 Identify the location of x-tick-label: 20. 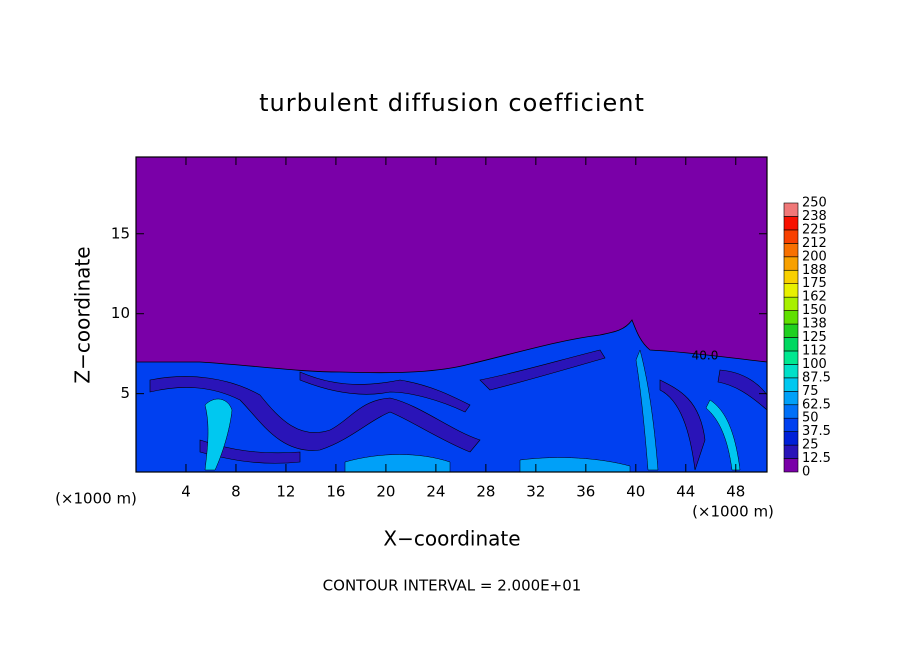
(385, 492).